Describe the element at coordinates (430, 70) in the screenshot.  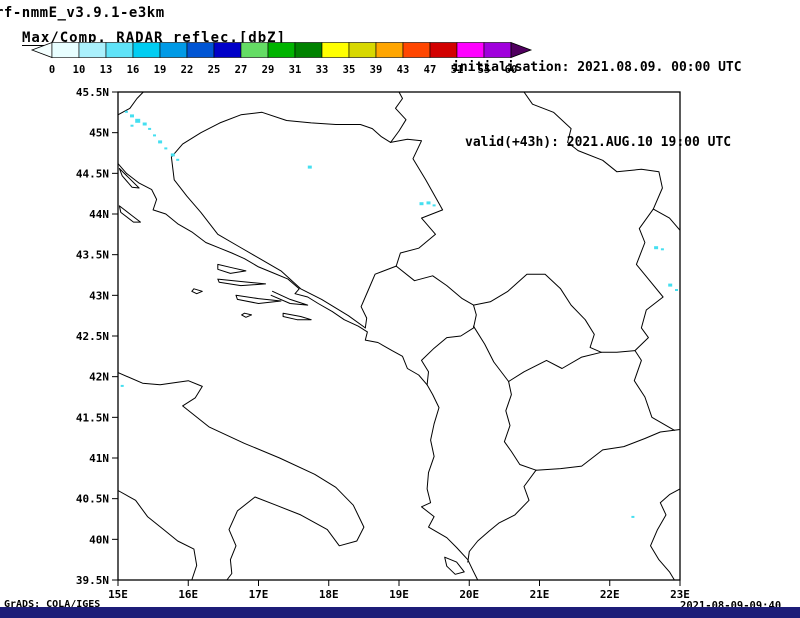
I see `colorbar-tick-label: 47` at that location.